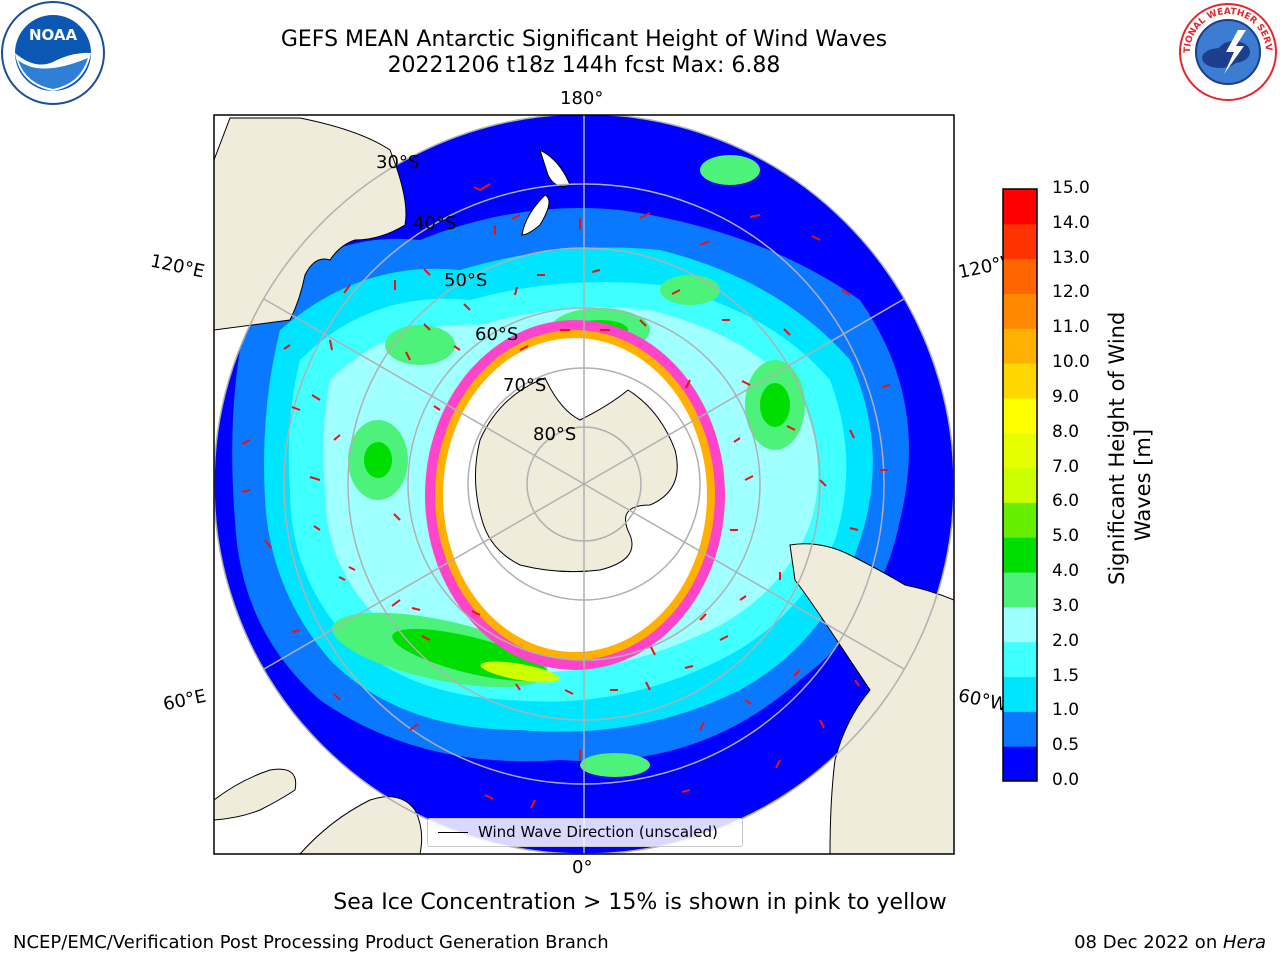 The height and width of the screenshot is (960, 1280). What do you see at coordinates (1071, 327) in the screenshot?
I see `colorbar-tick-label: 11.0` at bounding box center [1071, 327].